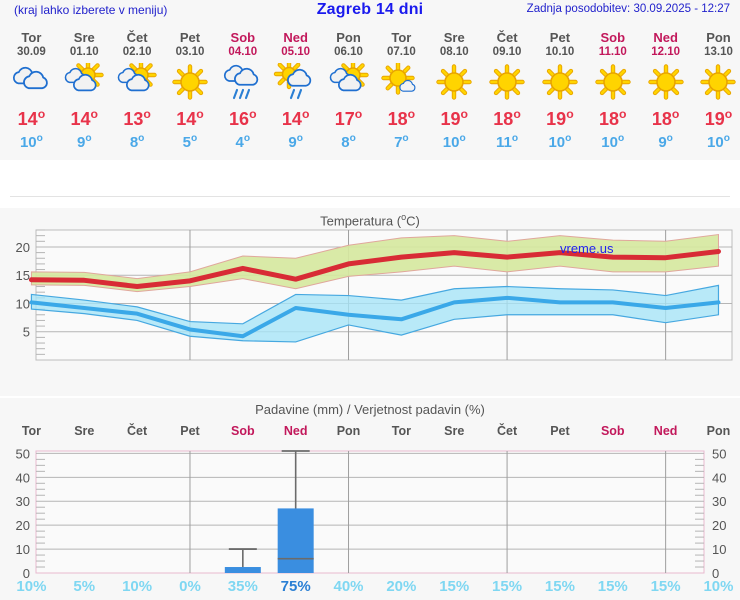  What do you see at coordinates (84, 52) in the screenshot?
I see `day-date: 01.10` at bounding box center [84, 52].